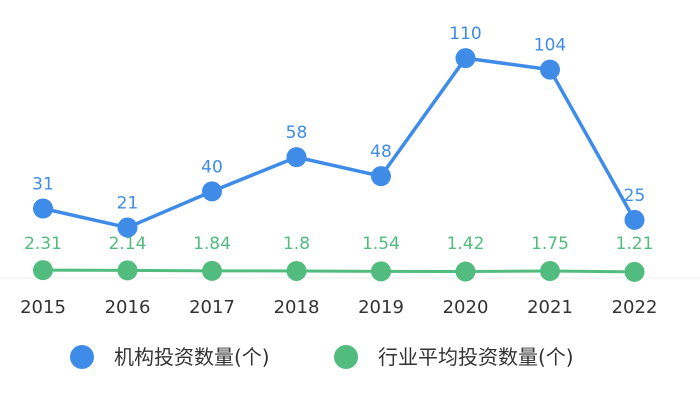  Describe the element at coordinates (550, 69) in the screenshot. I see `point-institution-count-2021` at that location.